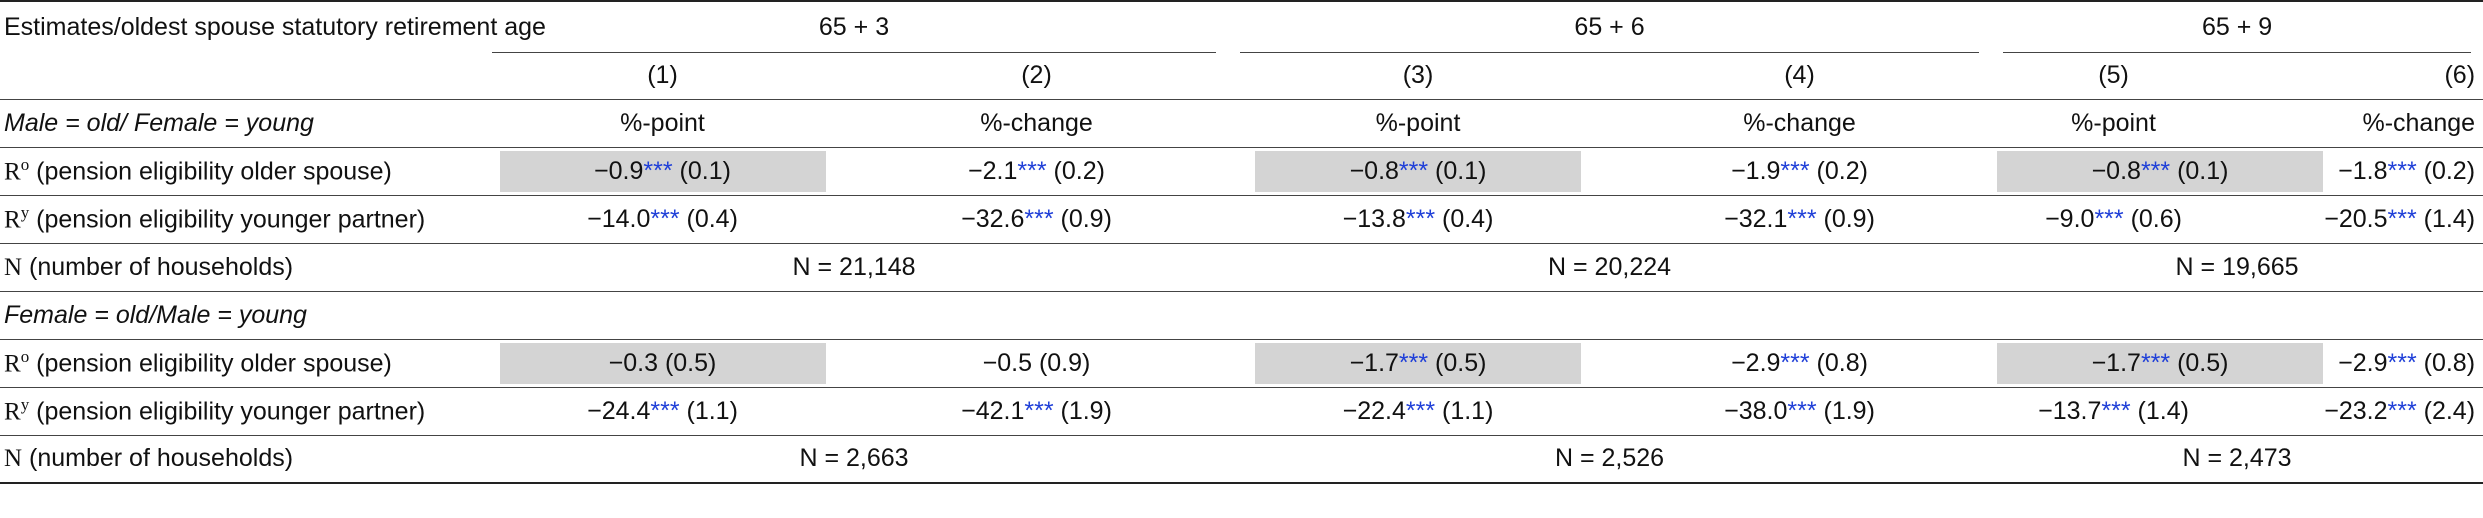 The width and height of the screenshot is (2483, 518). I want to click on estimate: −20.5*** (1.4), so click(2399, 219).